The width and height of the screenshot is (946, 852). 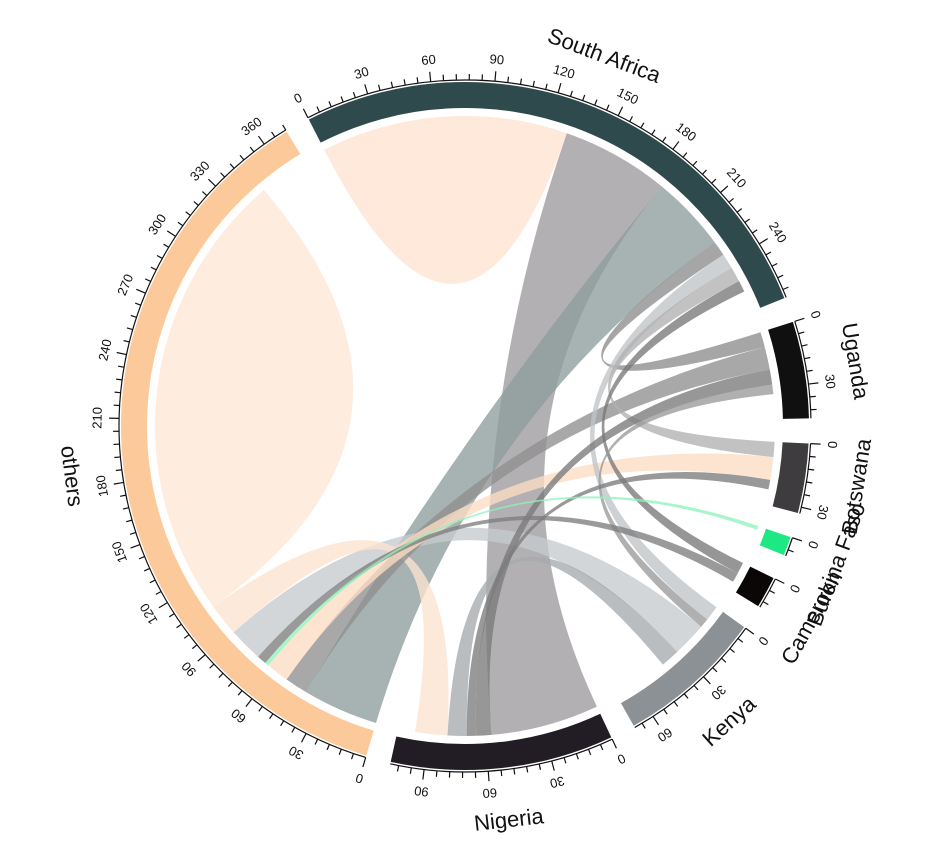 What do you see at coordinates (729, 721) in the screenshot?
I see `sector-label-kenya: Kenya` at bounding box center [729, 721].